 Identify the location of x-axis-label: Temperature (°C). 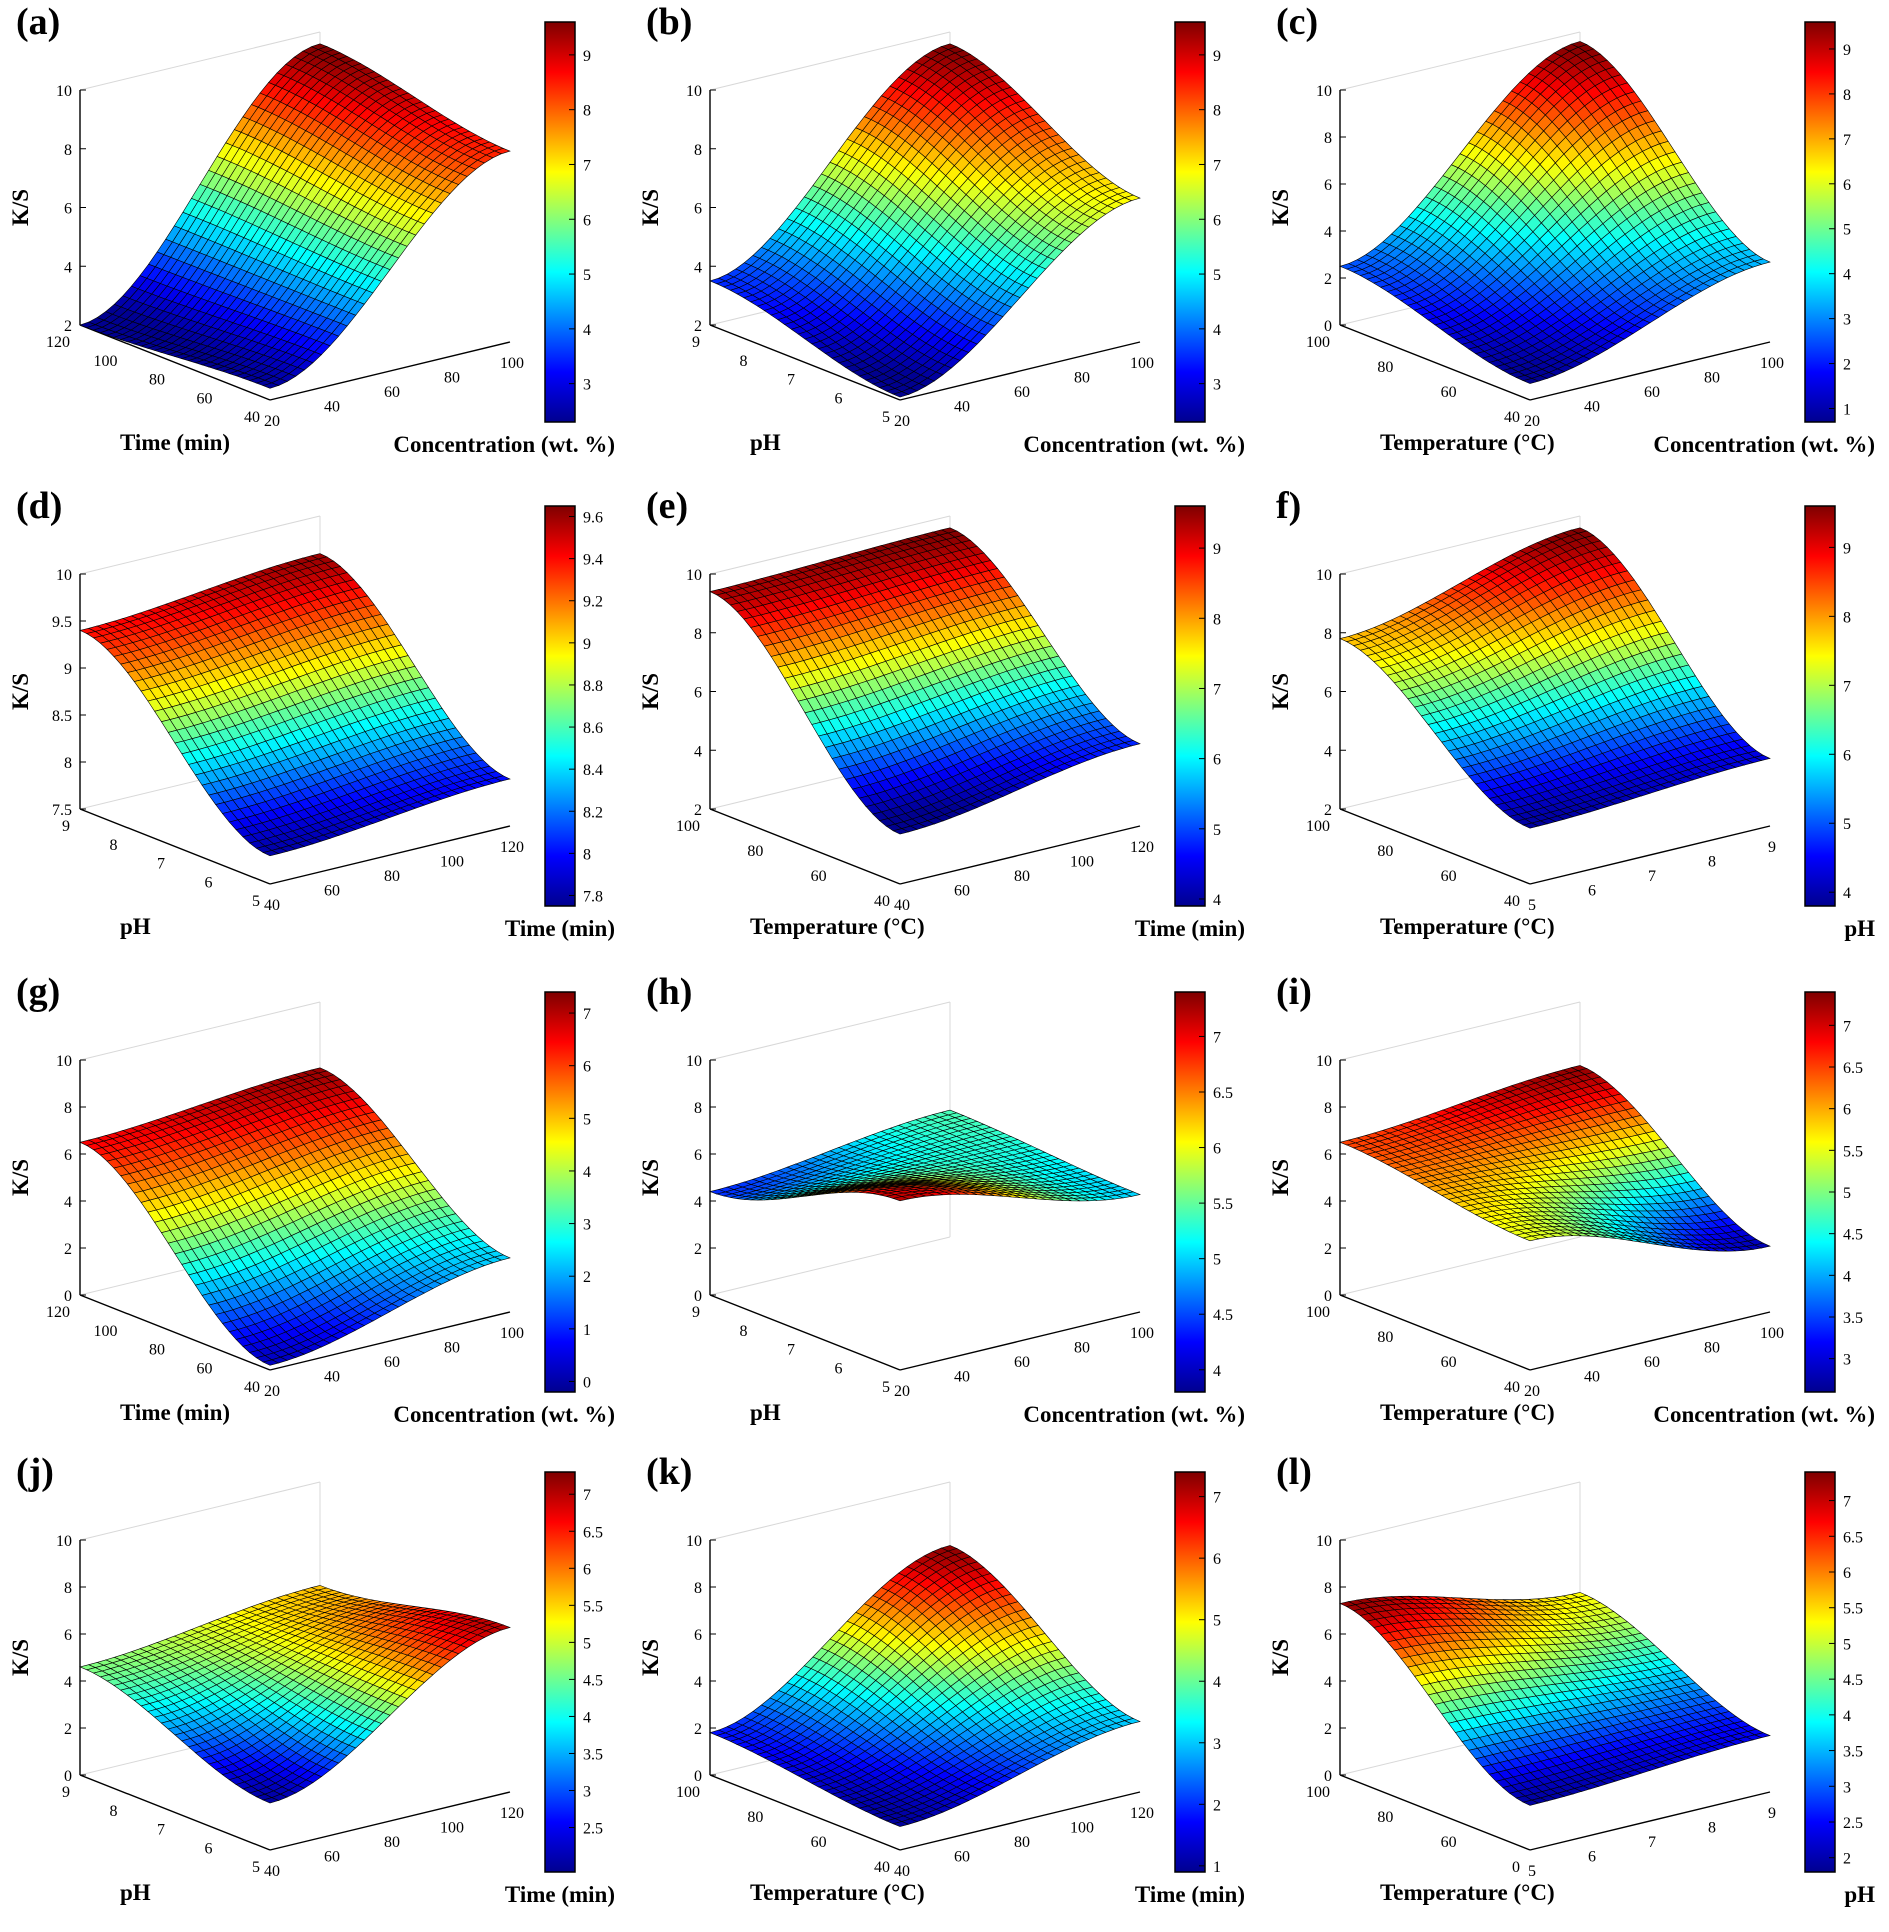
(837, 926).